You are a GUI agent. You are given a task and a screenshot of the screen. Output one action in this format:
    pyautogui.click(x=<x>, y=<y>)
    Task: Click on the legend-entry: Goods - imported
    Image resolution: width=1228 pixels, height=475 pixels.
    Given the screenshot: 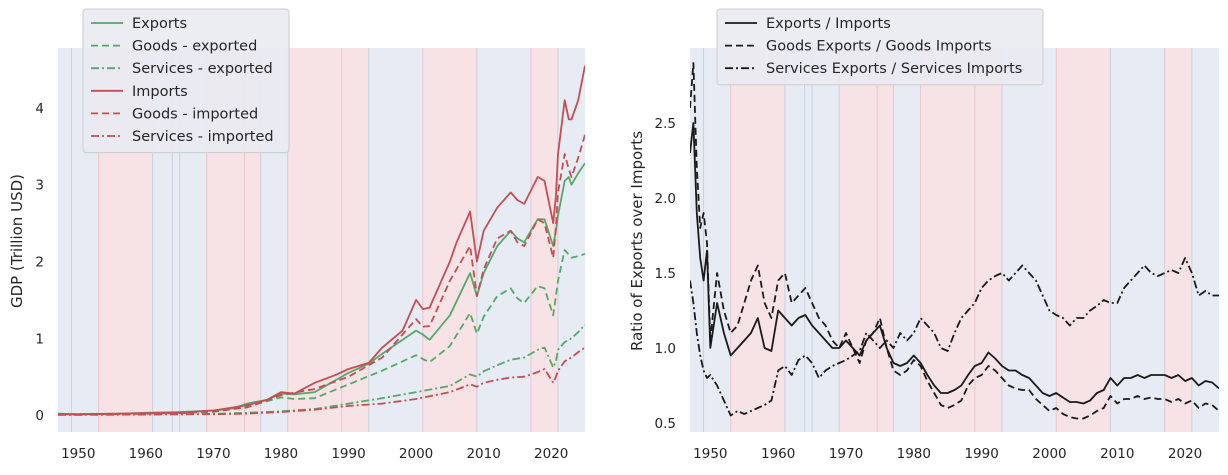 What is the action you would take?
    pyautogui.click(x=195, y=114)
    